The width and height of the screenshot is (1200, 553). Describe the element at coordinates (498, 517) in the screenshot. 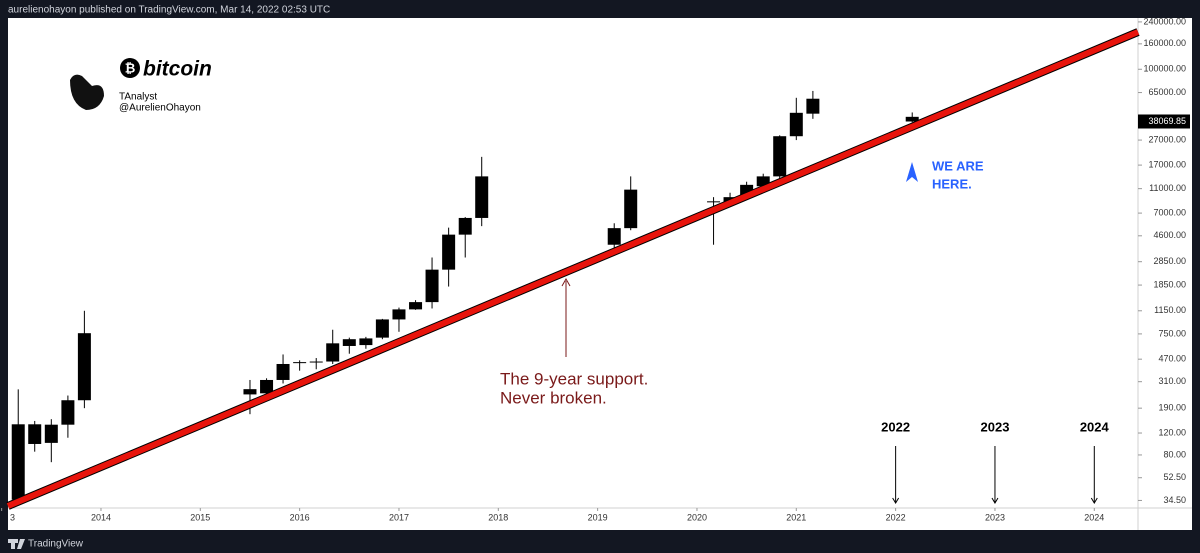

I see `x-tick-label: 2018` at that location.